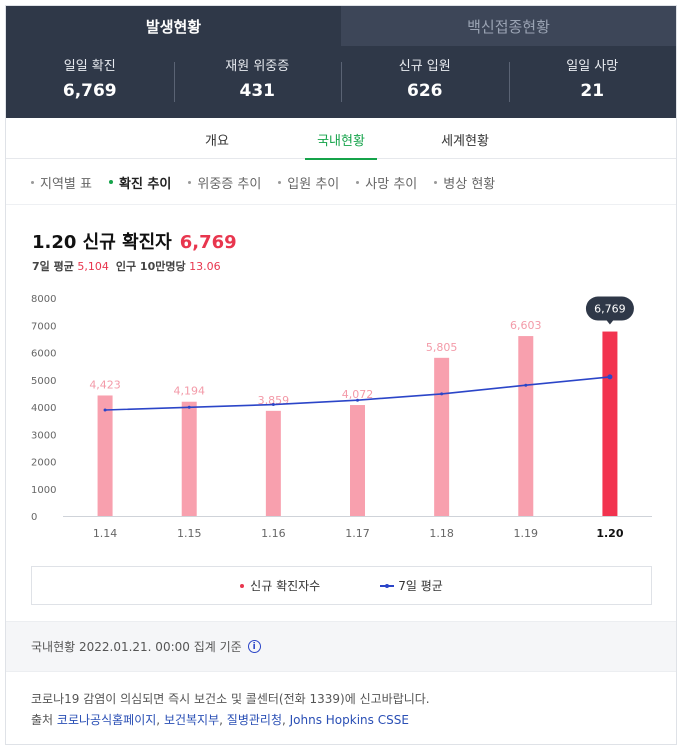  I want to click on stat-label: 일일 확진, so click(89, 66).